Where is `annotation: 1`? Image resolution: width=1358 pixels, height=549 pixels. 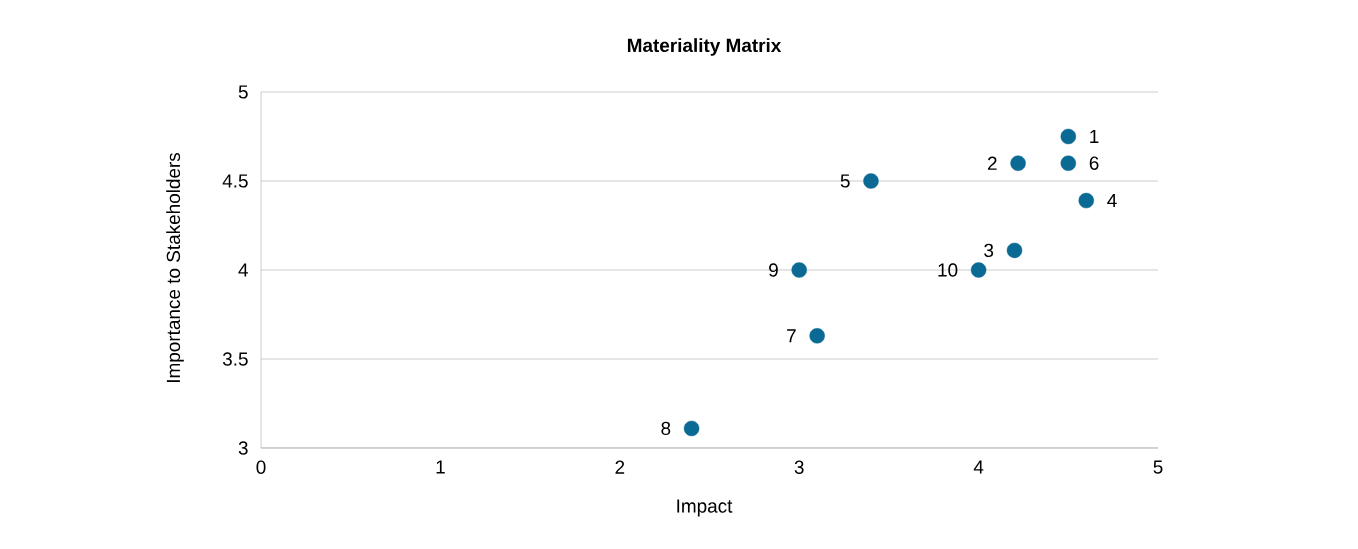 annotation: 1 is located at coordinates (1094, 136).